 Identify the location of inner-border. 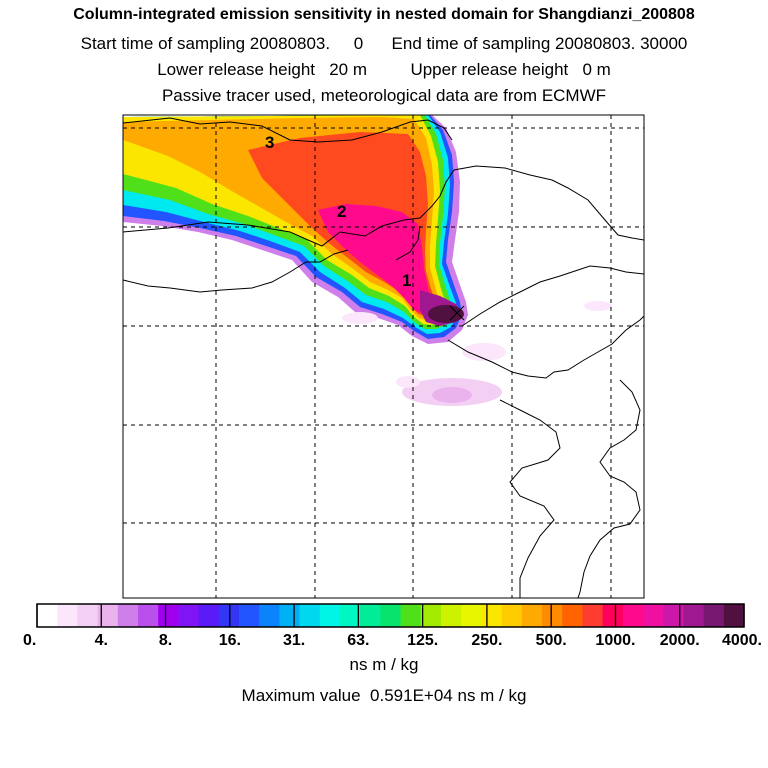
(408, 243).